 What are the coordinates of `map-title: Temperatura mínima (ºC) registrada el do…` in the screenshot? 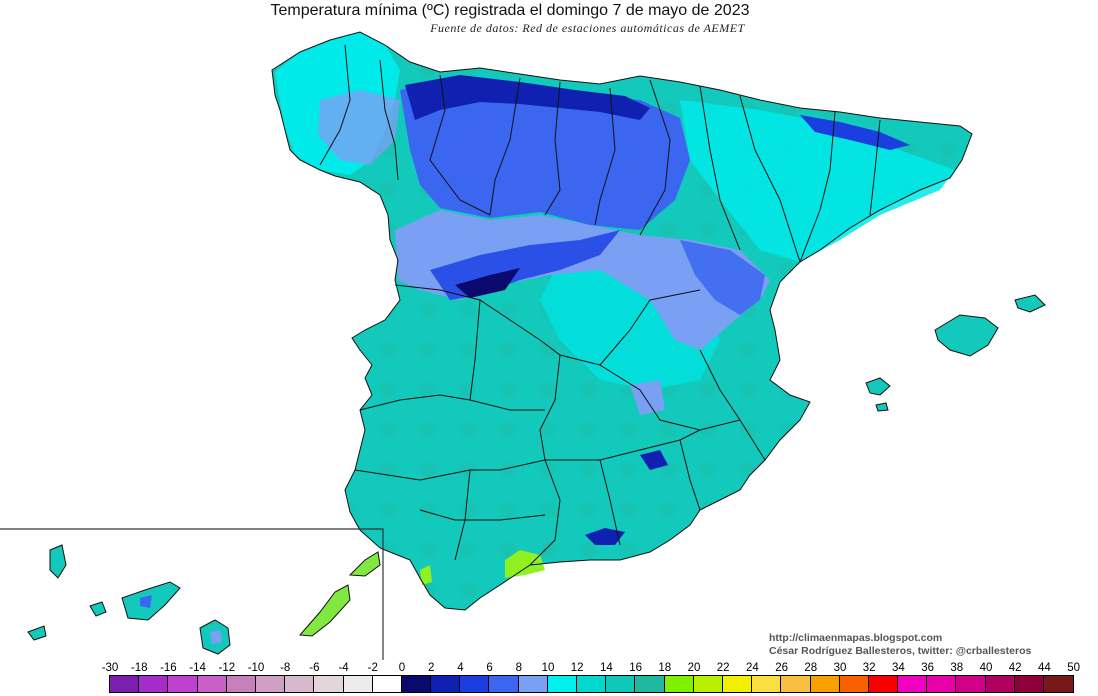 It's located at (510, 10).